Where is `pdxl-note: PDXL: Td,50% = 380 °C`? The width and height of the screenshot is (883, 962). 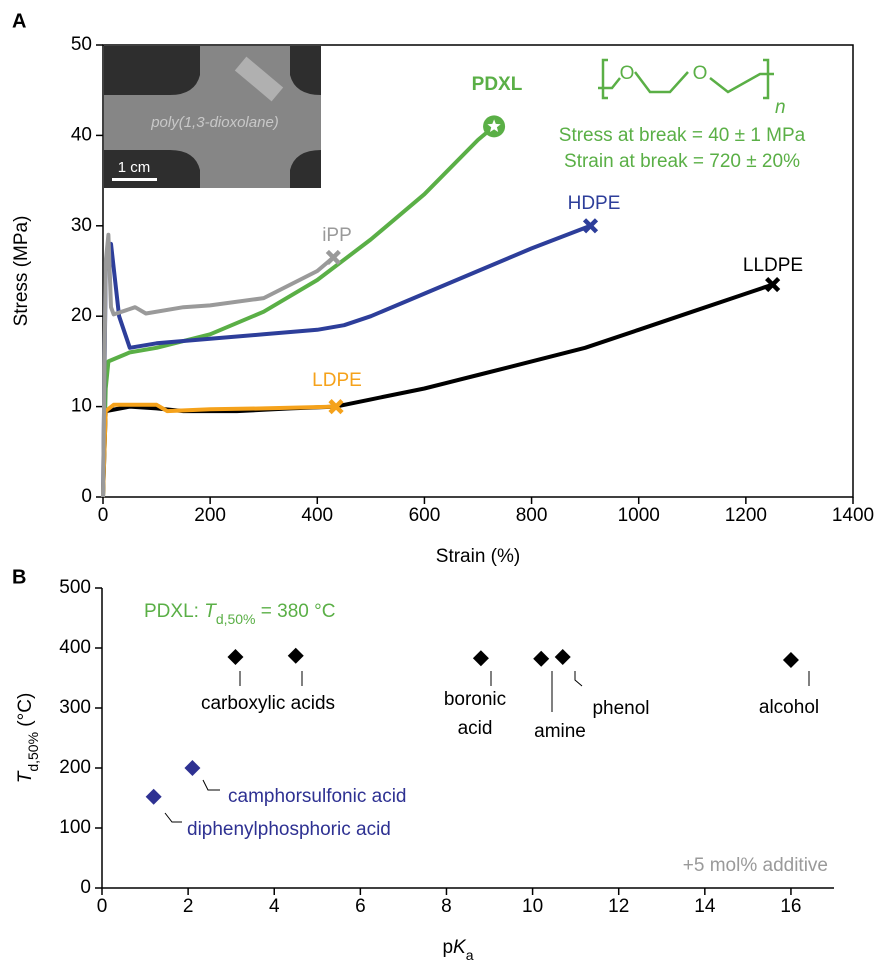
pdxl-note: PDXL: Td,50% = 380 °C is located at coordinates (239, 614).